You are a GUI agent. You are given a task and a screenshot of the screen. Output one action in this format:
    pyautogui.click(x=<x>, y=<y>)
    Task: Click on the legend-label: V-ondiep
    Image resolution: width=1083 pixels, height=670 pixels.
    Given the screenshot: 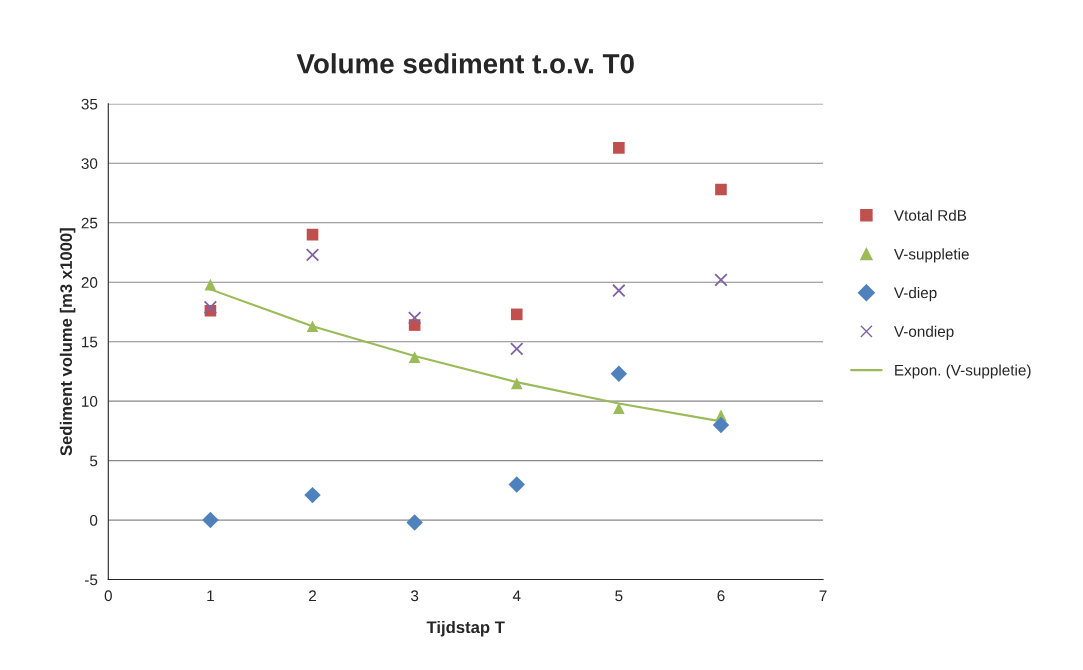 What is the action you would take?
    pyautogui.click(x=923, y=332)
    